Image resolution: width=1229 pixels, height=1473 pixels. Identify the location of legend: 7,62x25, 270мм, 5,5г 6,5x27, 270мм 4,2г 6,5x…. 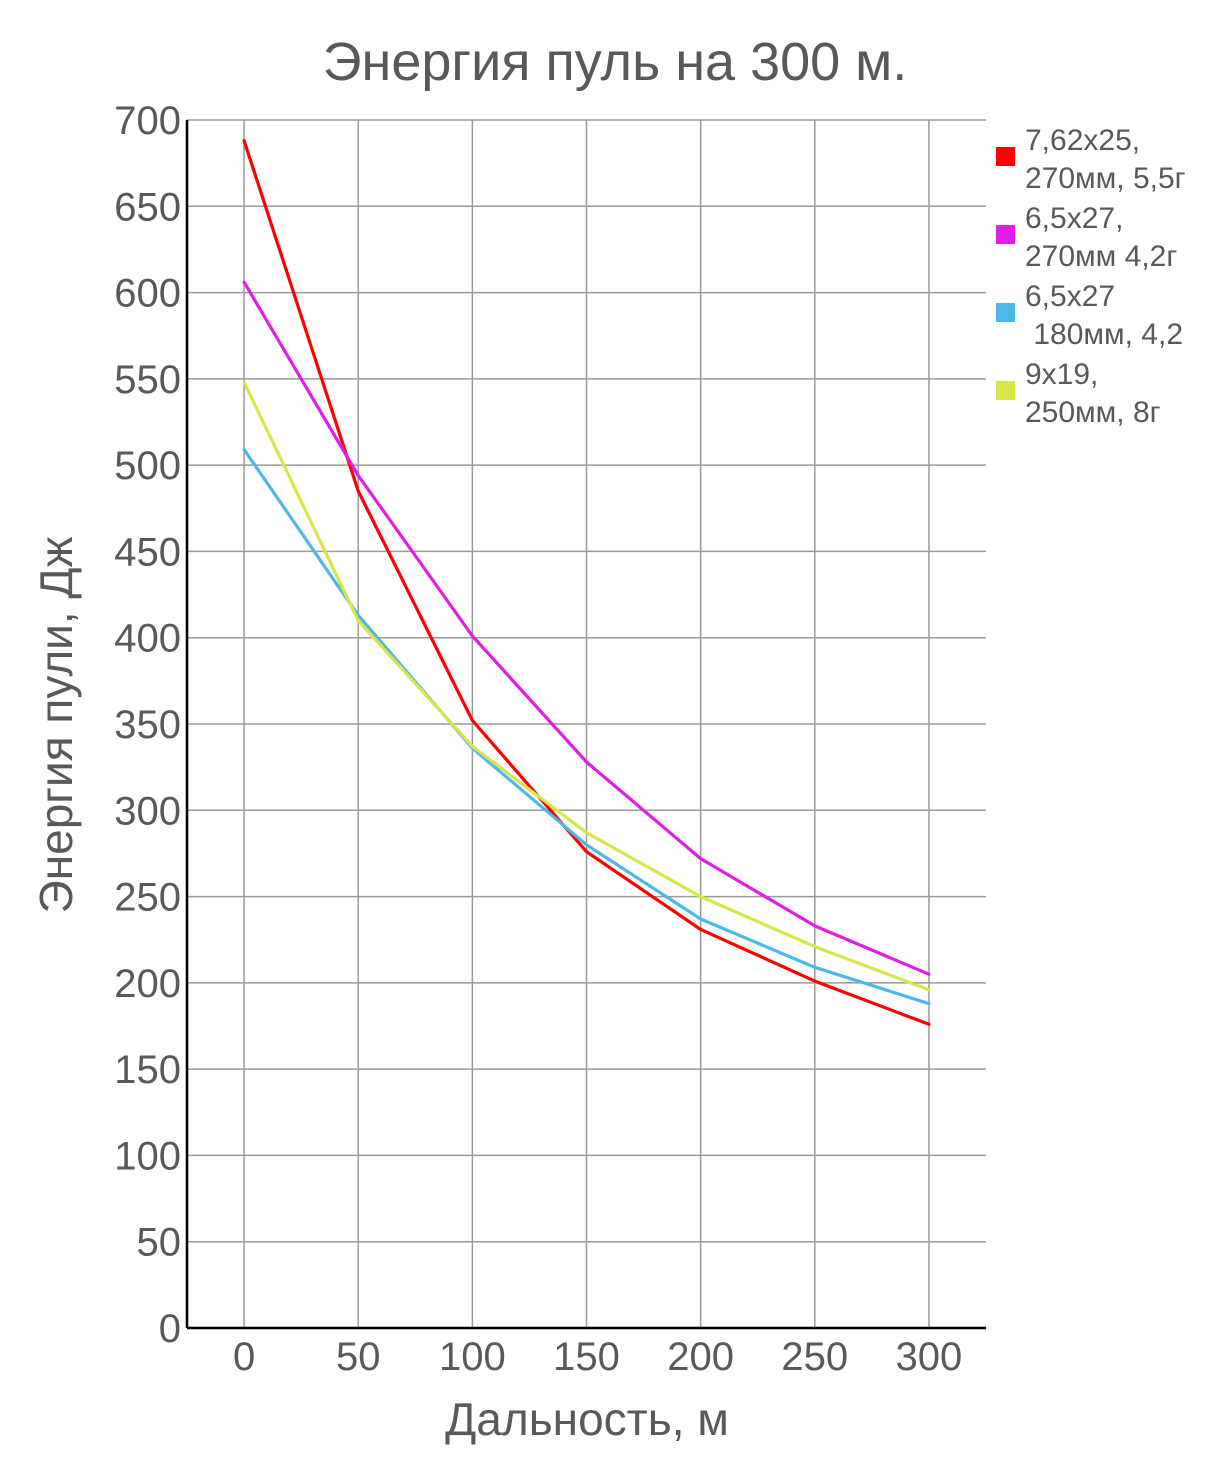
(1091, 276).